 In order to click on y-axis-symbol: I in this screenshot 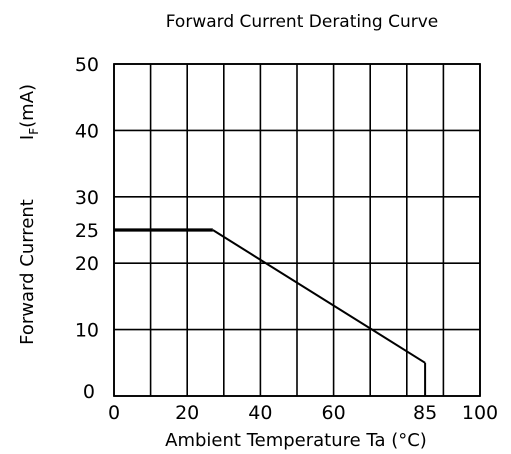, I will do `click(27, 137)`.